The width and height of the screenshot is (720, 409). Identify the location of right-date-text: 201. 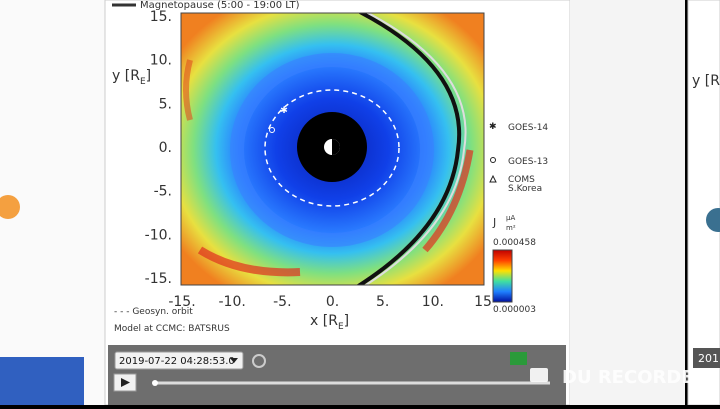
(708, 358).